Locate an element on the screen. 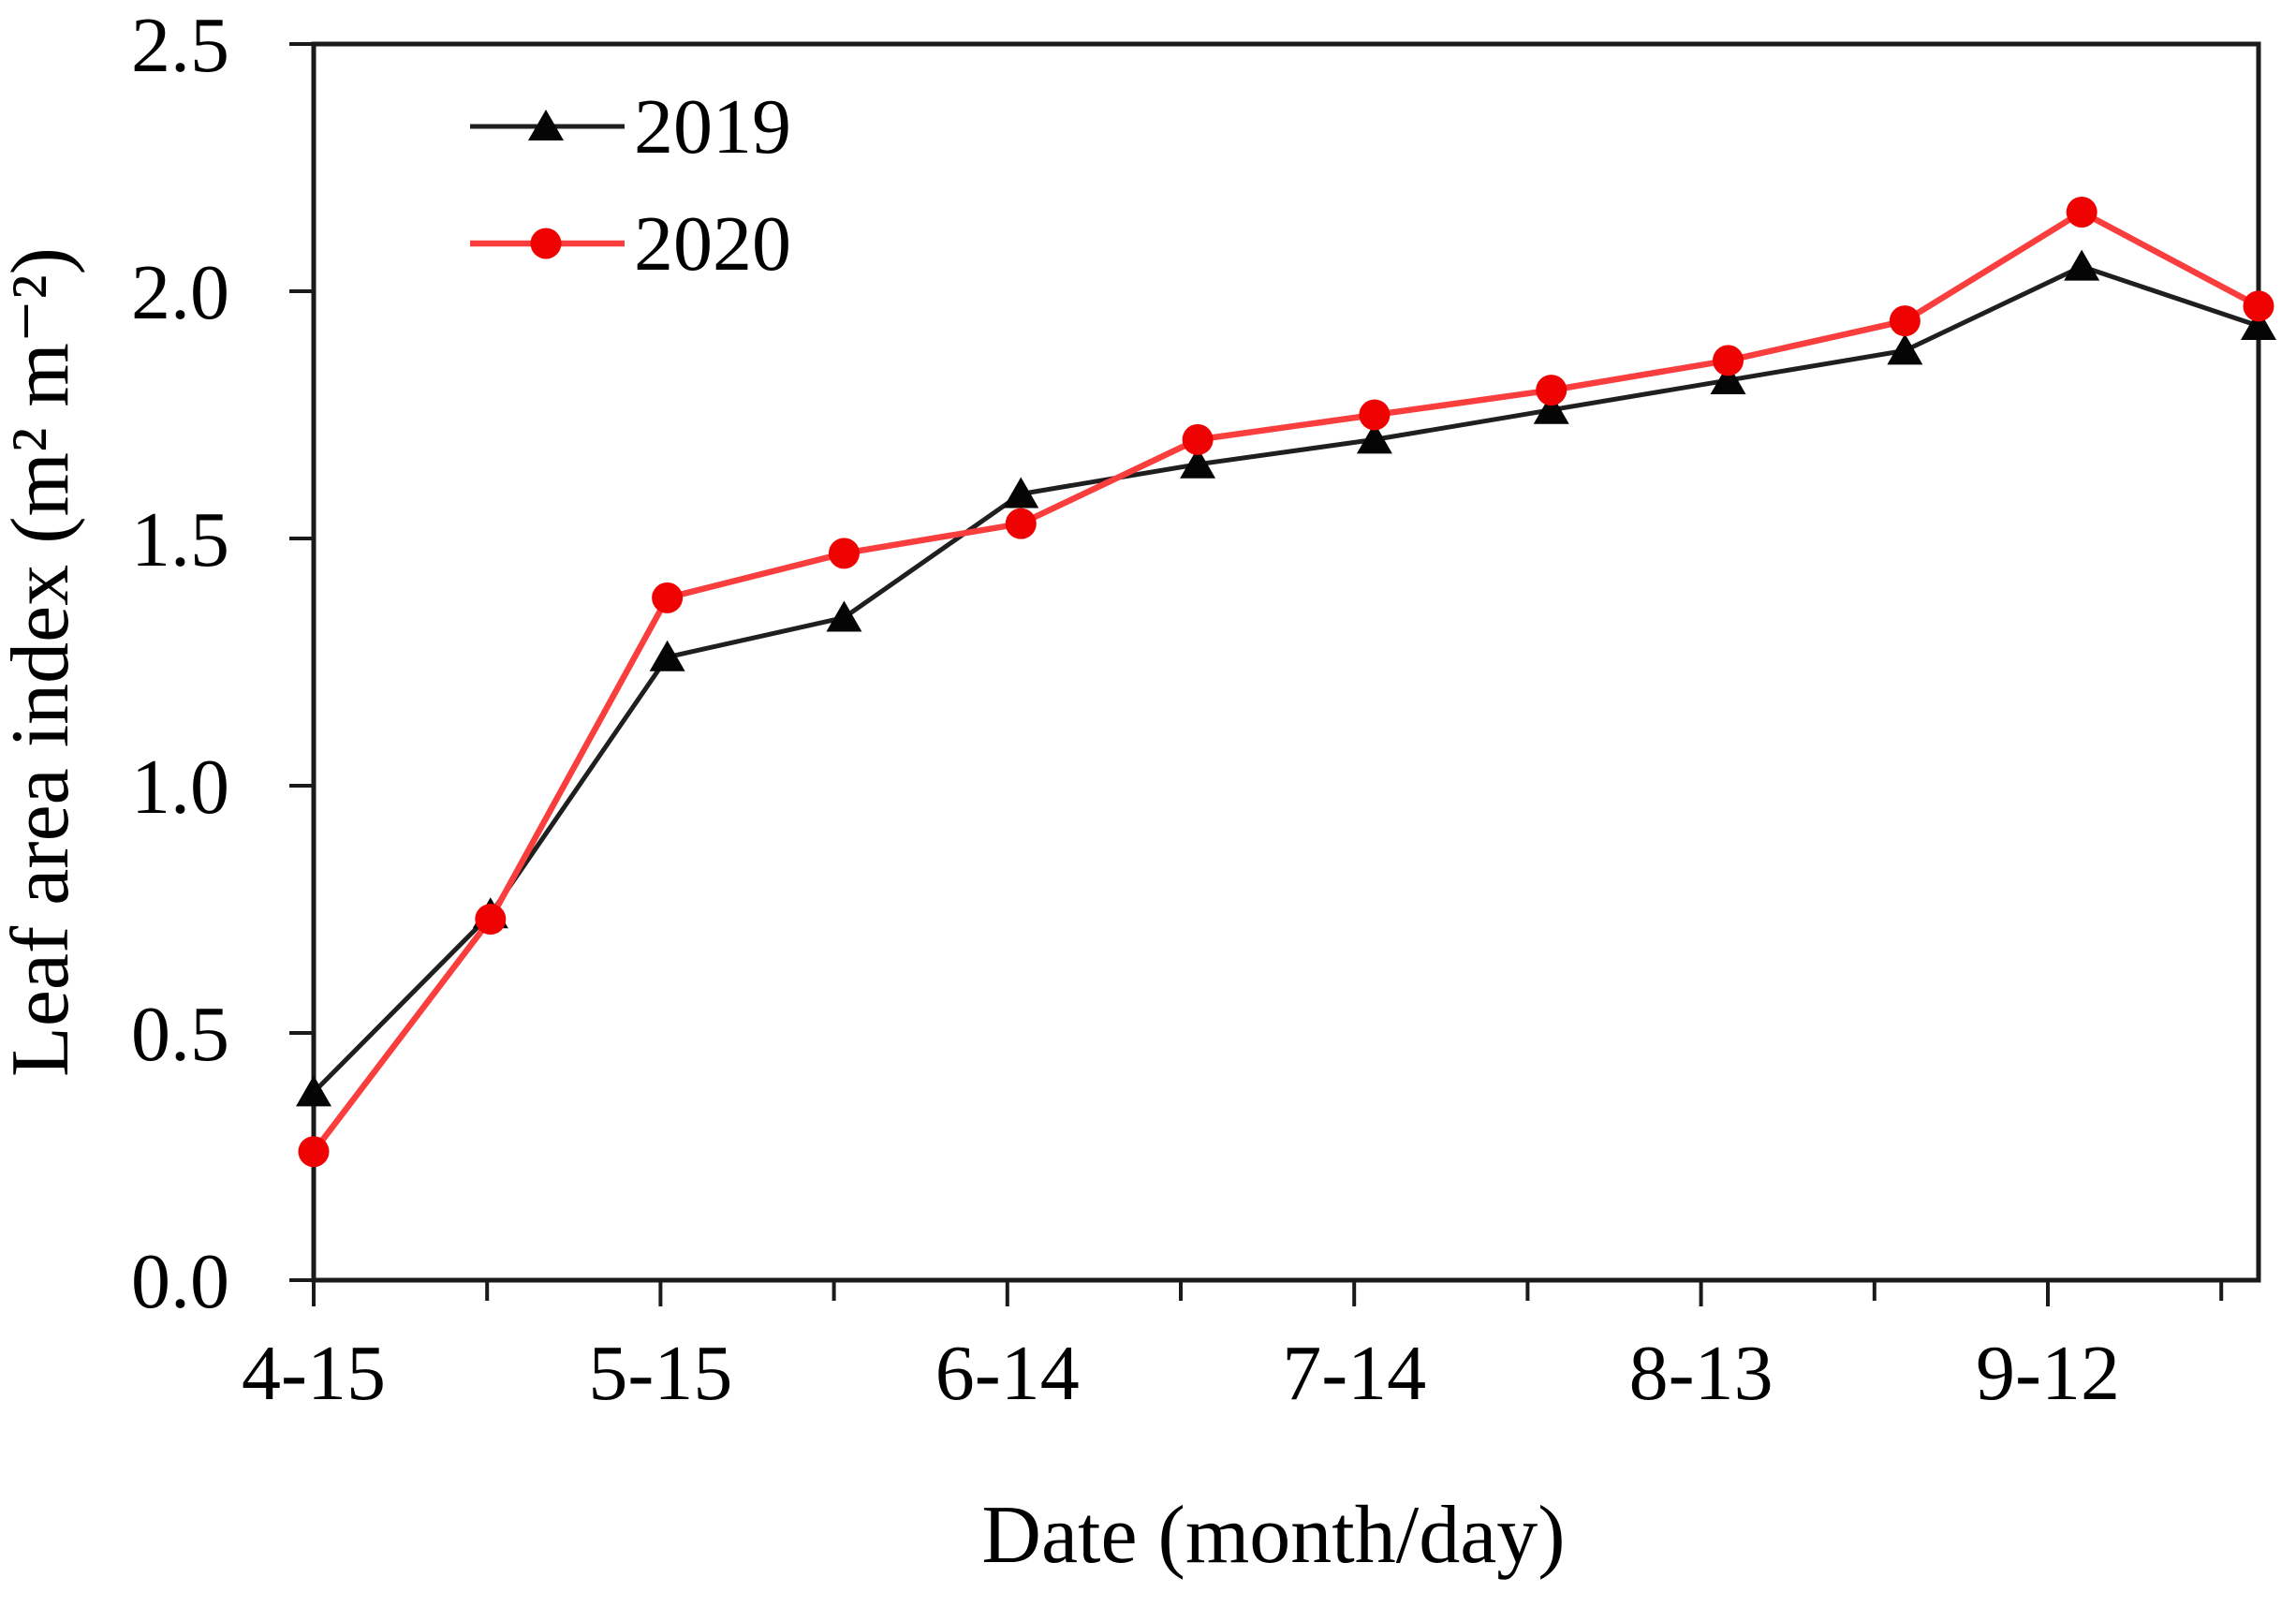 This screenshot has height=1607, width=2296. y-tick-label: 0.5 is located at coordinates (180, 1034).